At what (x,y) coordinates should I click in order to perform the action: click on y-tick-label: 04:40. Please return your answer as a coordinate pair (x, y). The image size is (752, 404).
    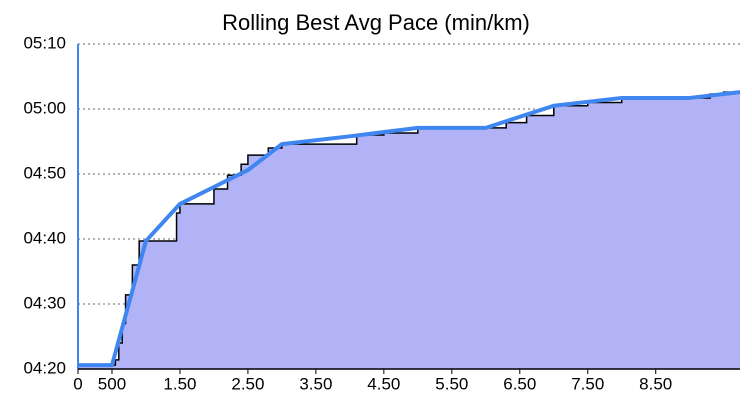
    Looking at the image, I should click on (44, 237).